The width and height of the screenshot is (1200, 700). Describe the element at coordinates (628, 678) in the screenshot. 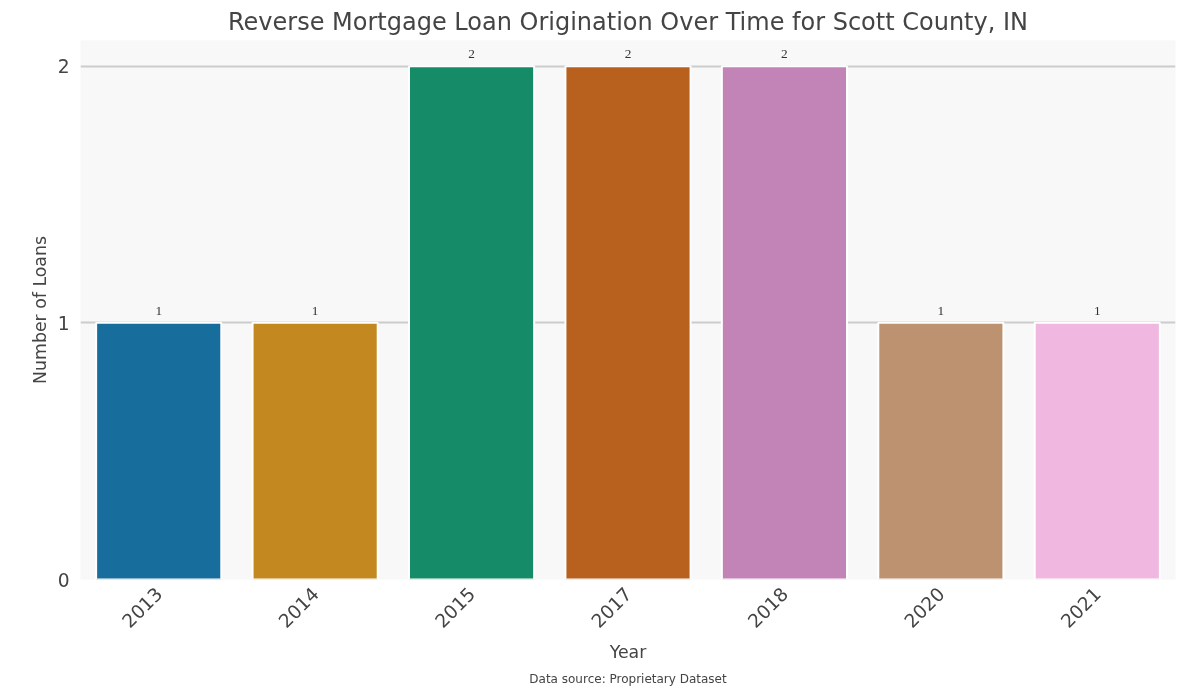

I see `source-note: Data source: Proprietary Dataset` at that location.